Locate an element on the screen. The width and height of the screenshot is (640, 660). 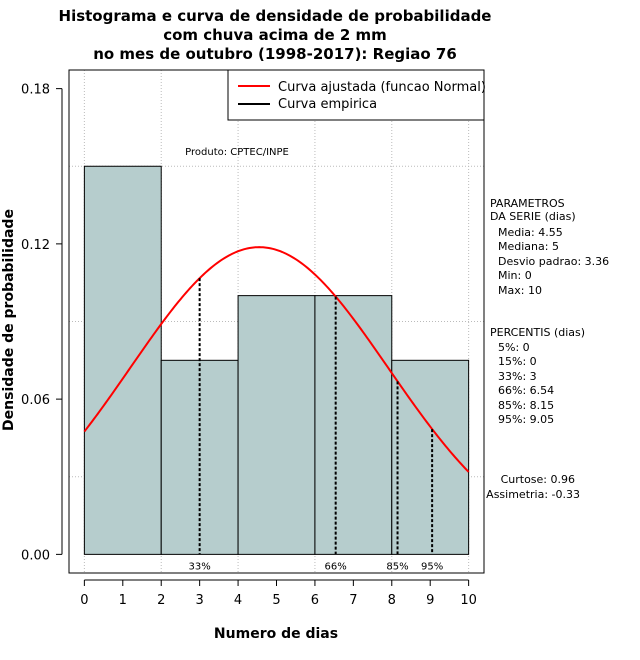
params-title-2: DA SERIE (dias) is located at coordinates (533, 216).